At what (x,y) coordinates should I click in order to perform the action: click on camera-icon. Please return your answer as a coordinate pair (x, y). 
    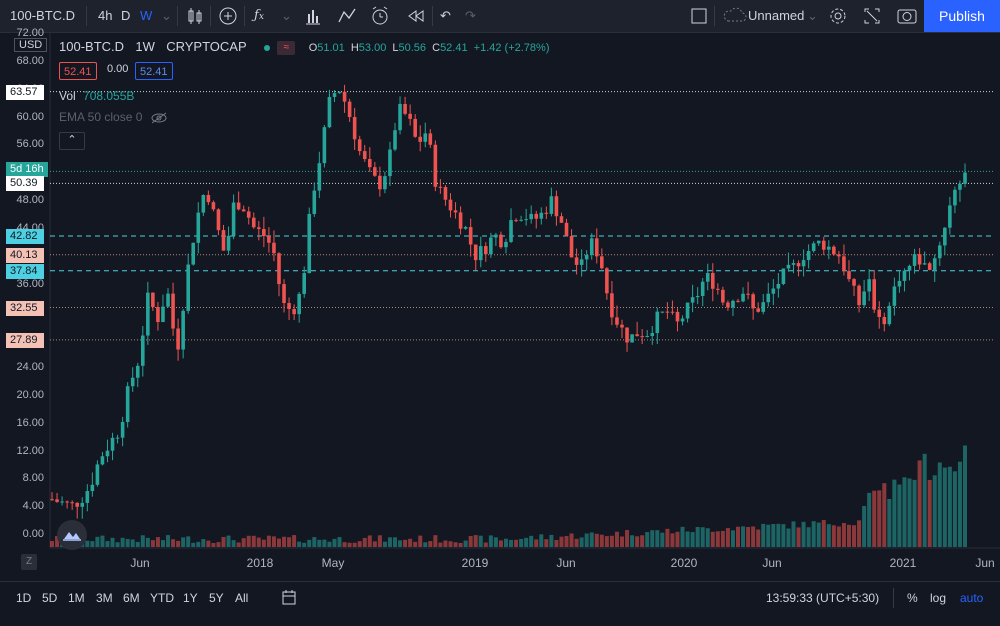
    Looking at the image, I should click on (907, 16).